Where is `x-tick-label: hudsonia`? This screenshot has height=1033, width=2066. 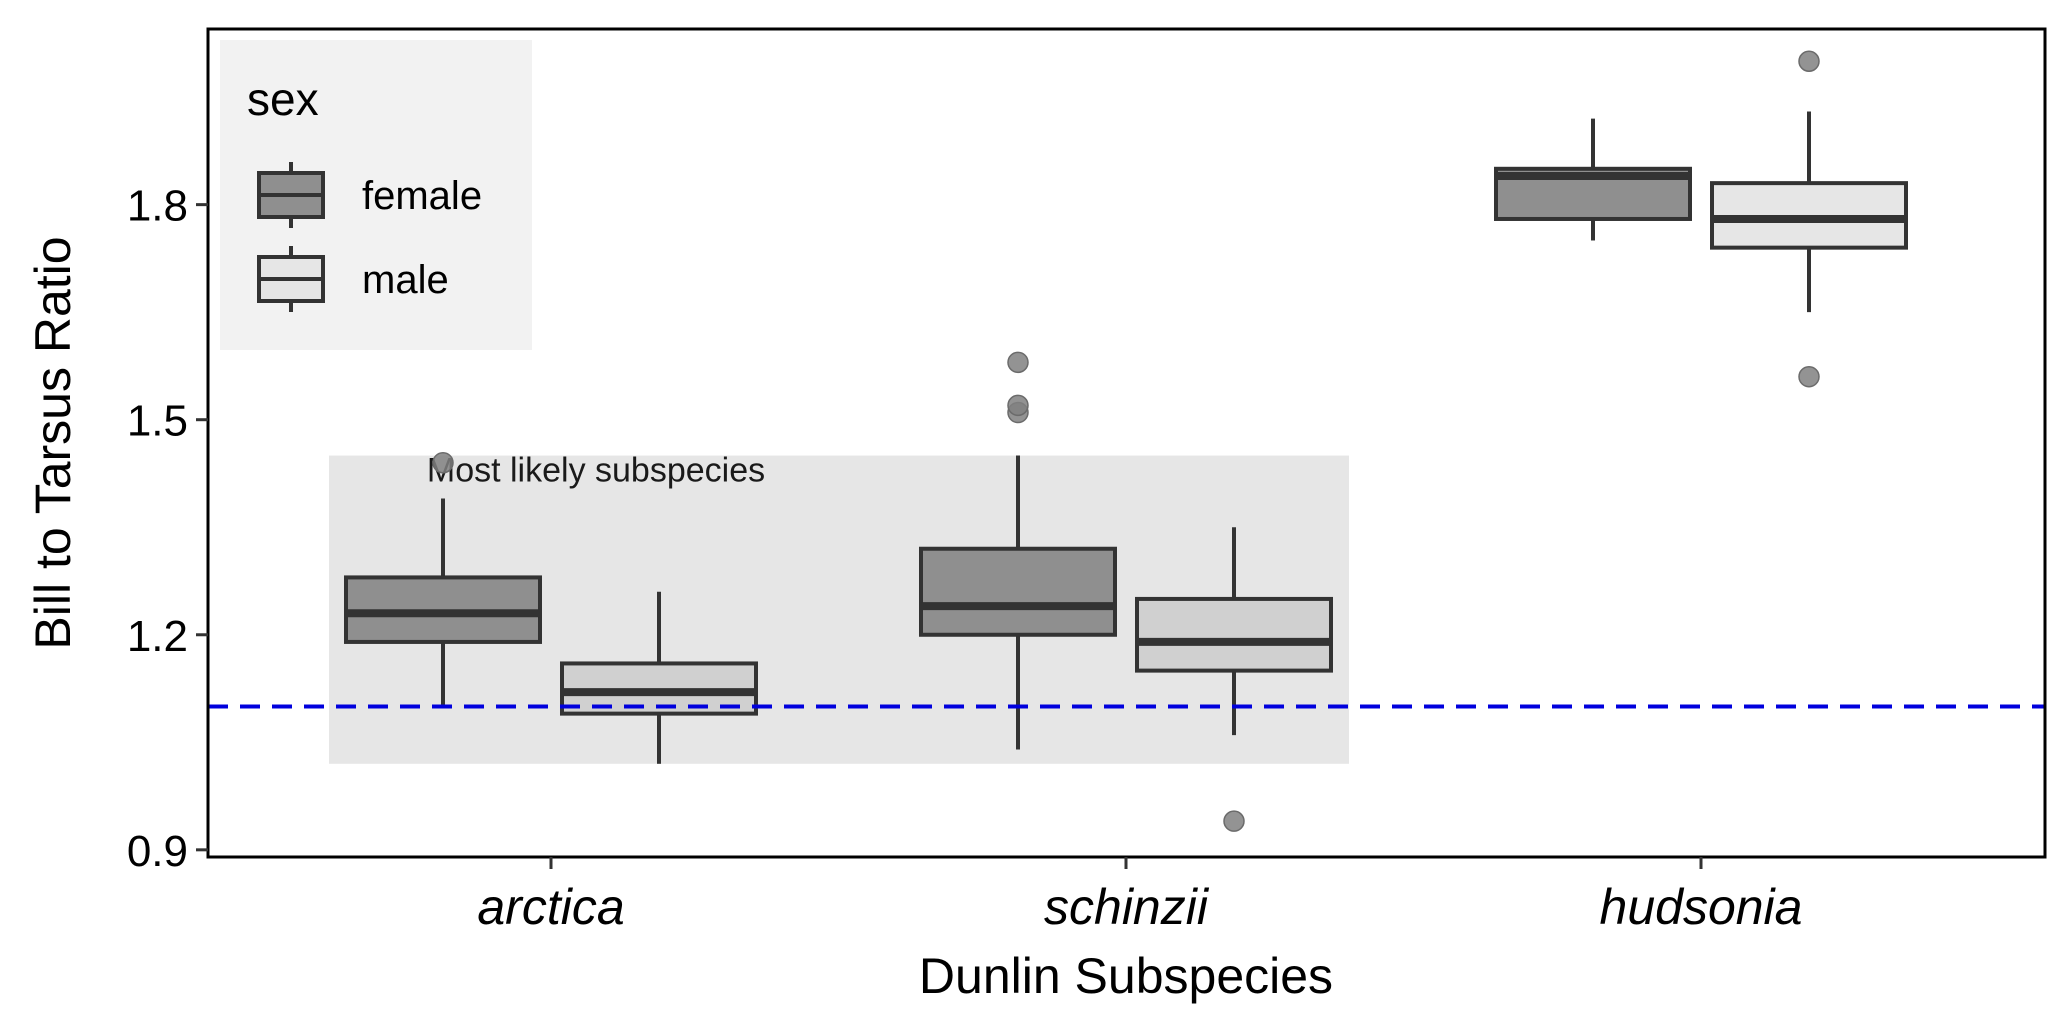 x-tick-label: hudsonia is located at coordinates (1701, 907).